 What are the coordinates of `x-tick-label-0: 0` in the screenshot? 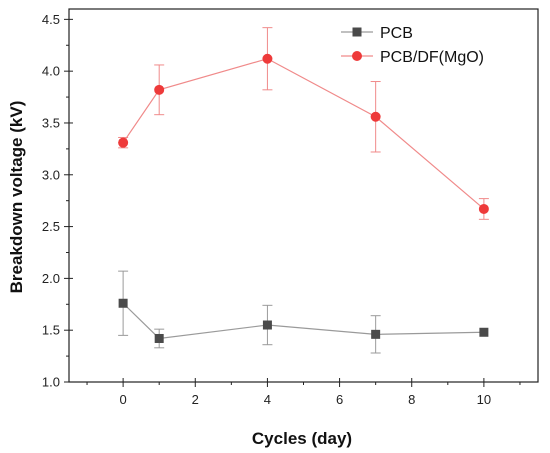 It's located at (122, 399).